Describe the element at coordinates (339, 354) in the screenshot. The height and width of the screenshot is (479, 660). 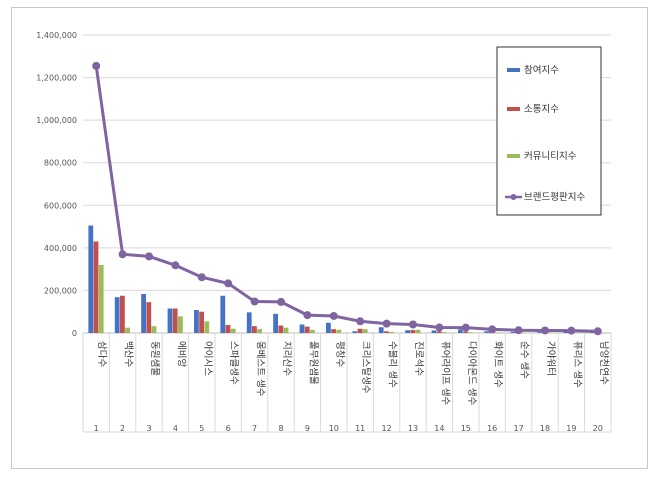
I see `category-label: 평창수` at that location.